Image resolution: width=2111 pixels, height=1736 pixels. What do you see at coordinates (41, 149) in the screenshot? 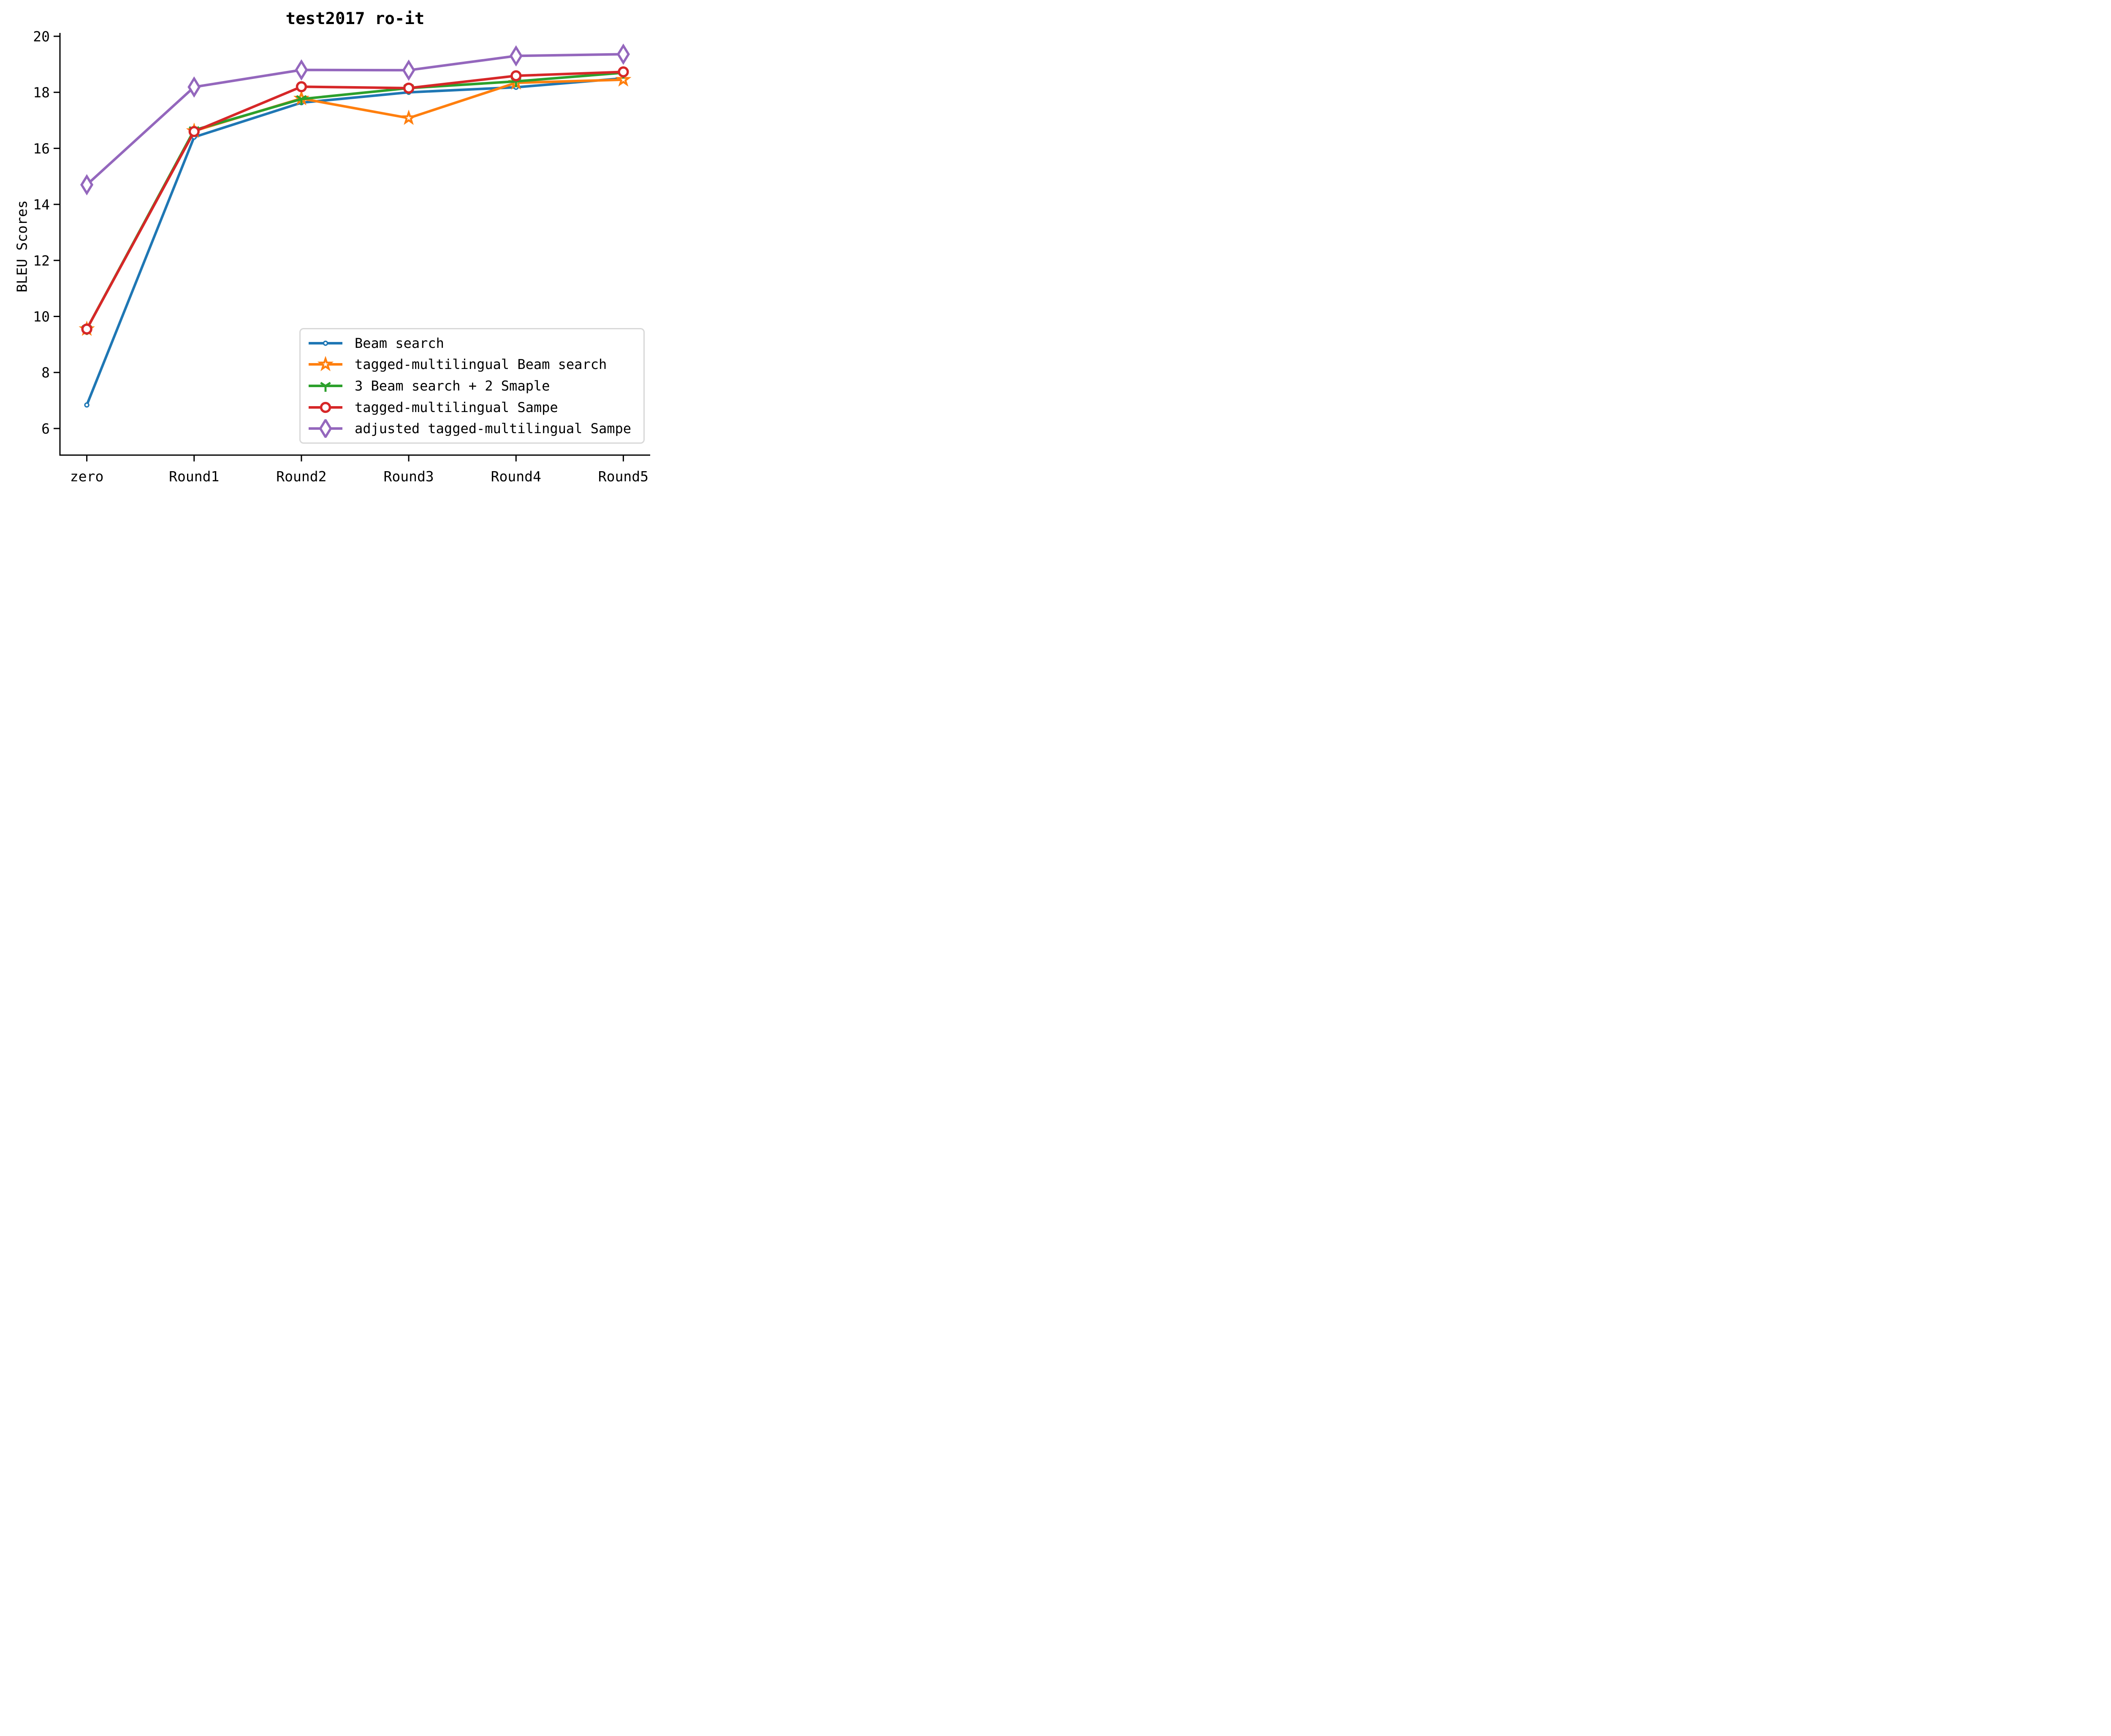
I see `y-tick-label: 16` at bounding box center [41, 149].